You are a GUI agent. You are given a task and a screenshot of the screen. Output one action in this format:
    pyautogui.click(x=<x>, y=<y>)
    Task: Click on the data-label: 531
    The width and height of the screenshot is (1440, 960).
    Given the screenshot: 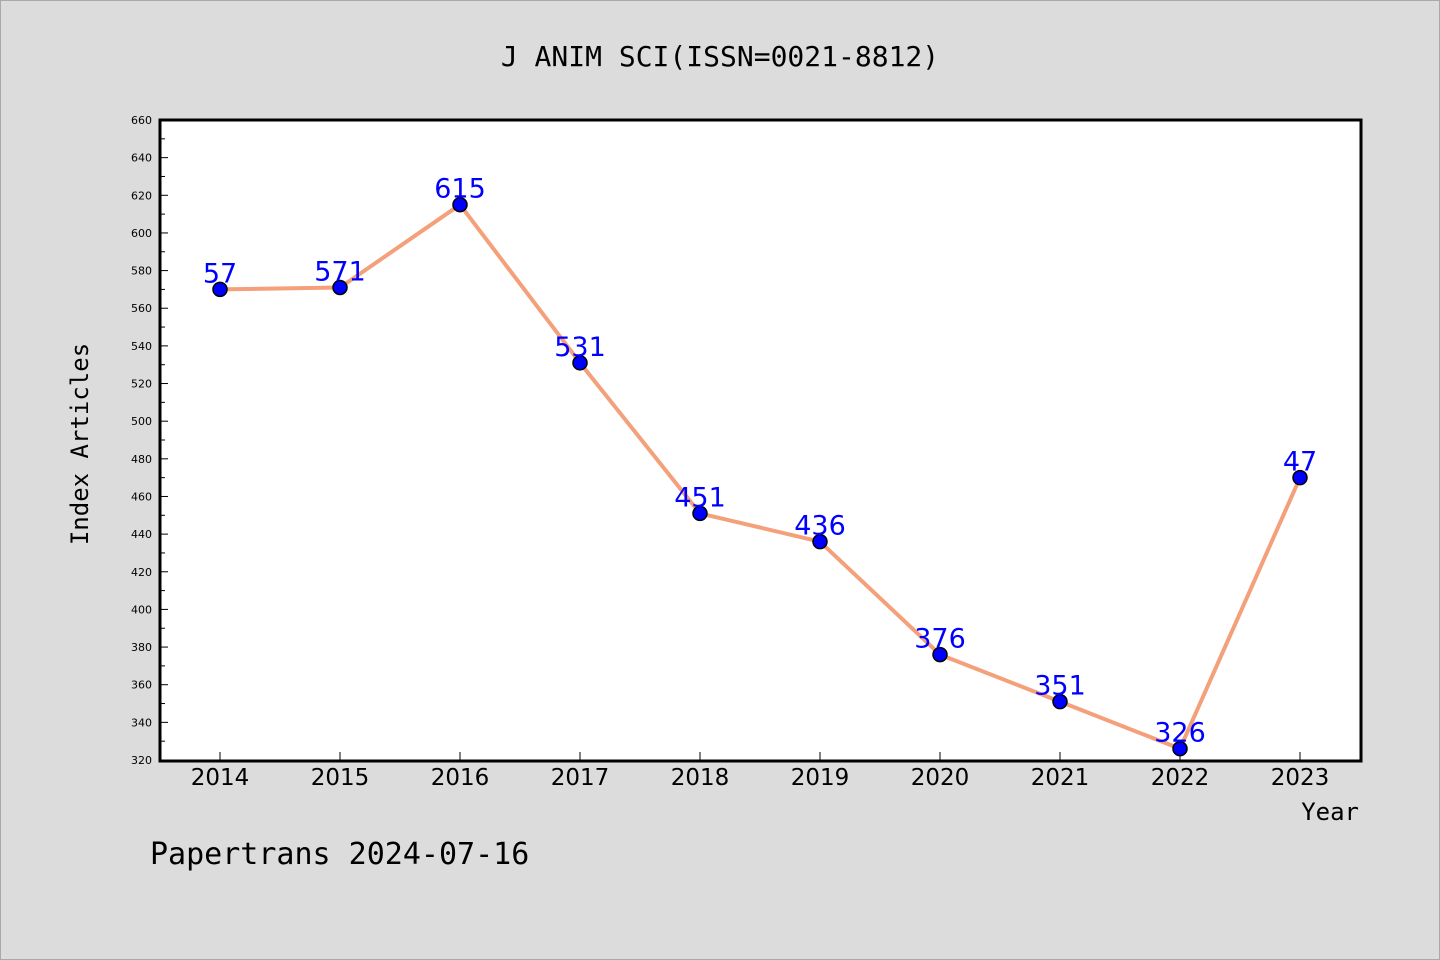 What is the action you would take?
    pyautogui.click(x=580, y=347)
    